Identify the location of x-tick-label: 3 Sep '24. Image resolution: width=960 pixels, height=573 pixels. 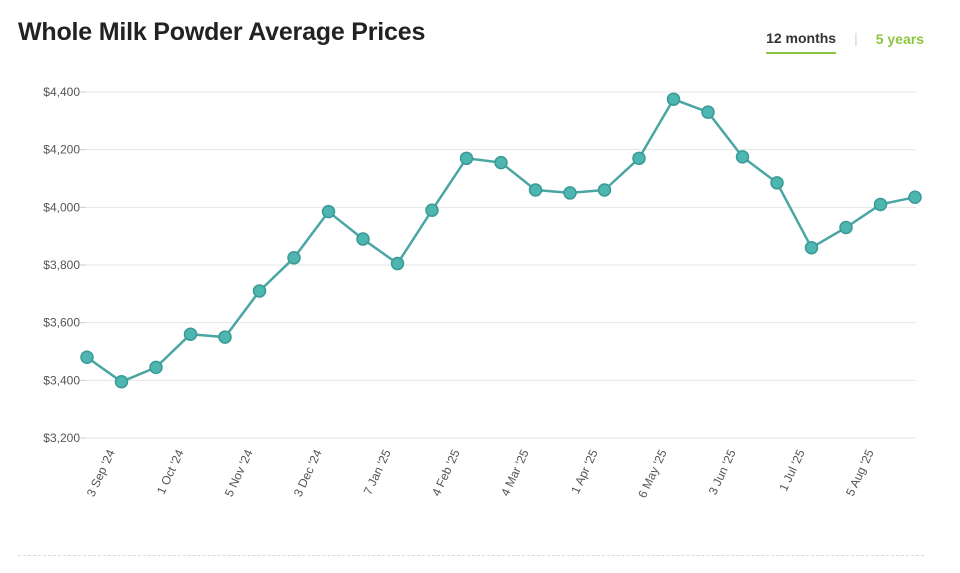
(101, 473).